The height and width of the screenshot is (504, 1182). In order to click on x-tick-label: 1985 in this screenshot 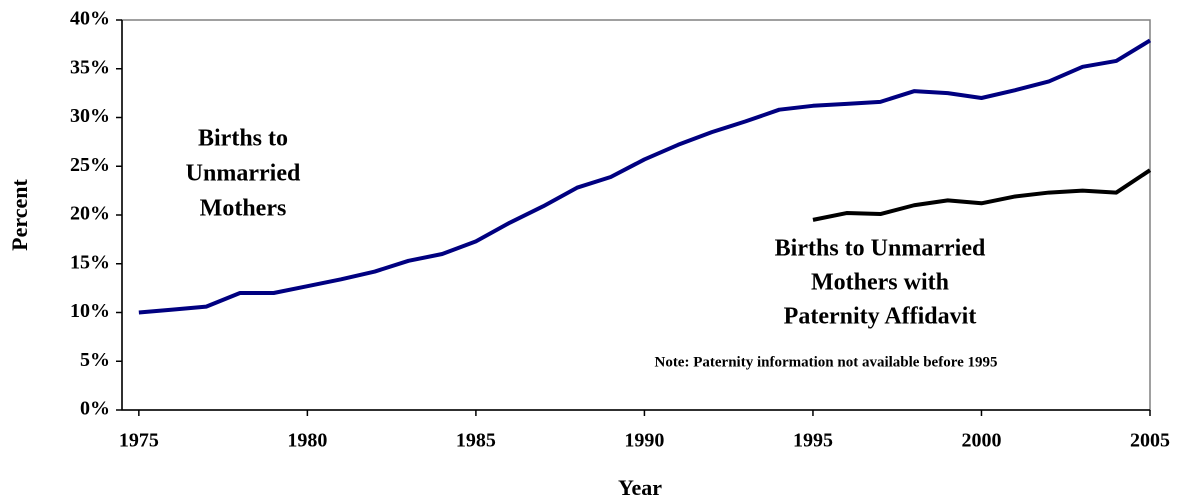, I will do `click(476, 441)`.